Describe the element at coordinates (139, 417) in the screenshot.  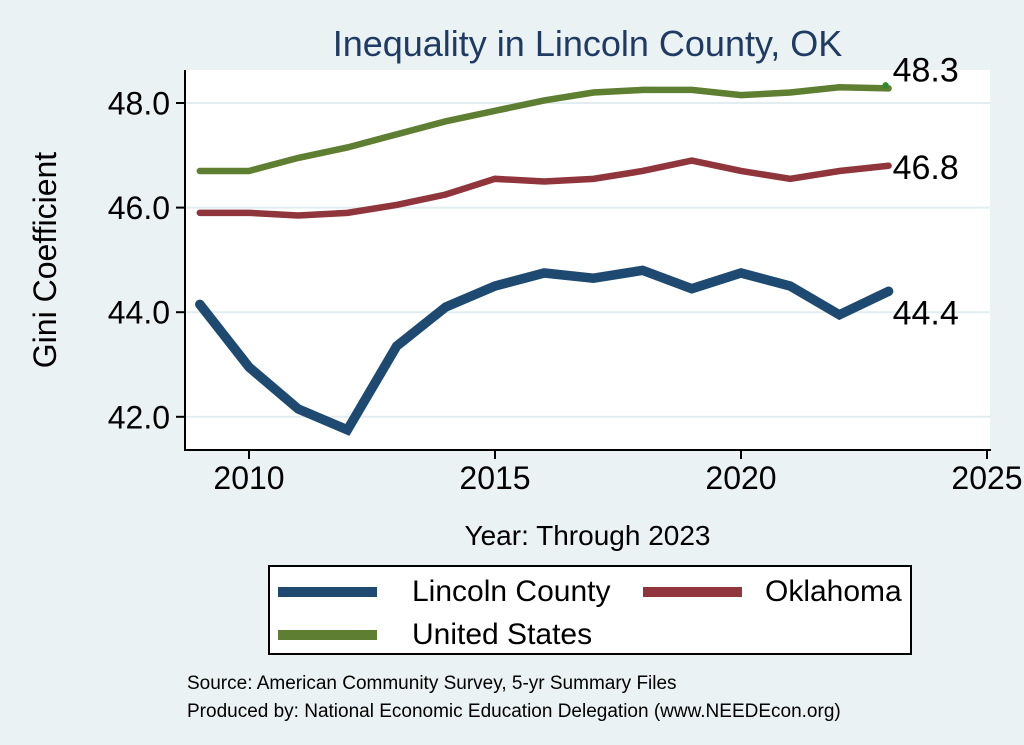
I see `y-tick-label-42: 42.0` at that location.